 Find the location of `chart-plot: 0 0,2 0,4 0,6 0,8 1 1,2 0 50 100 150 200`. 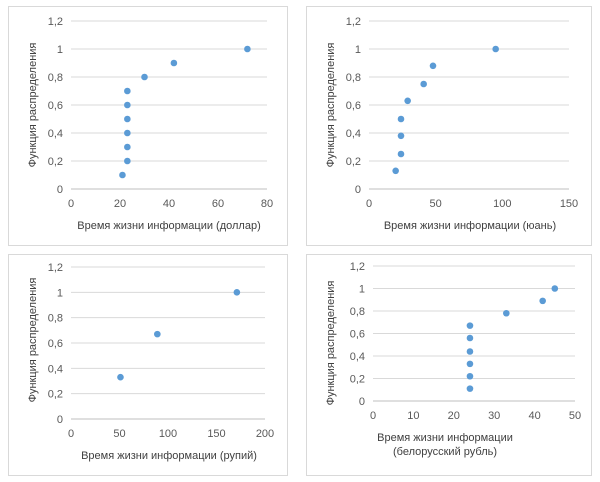

chart-plot: 0 0,2 0,4 0,6 0,8 1 1,2 0 50 100 150 200 is located at coordinates (161, 351).